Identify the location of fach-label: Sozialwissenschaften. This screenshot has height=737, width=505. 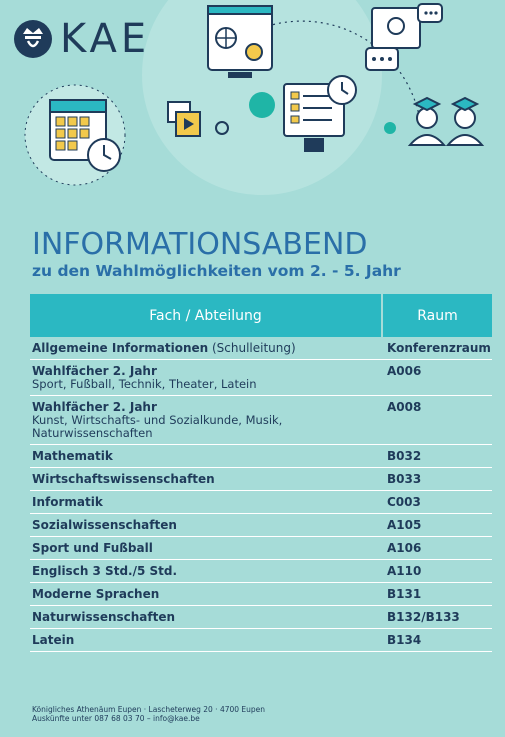
(104, 525).